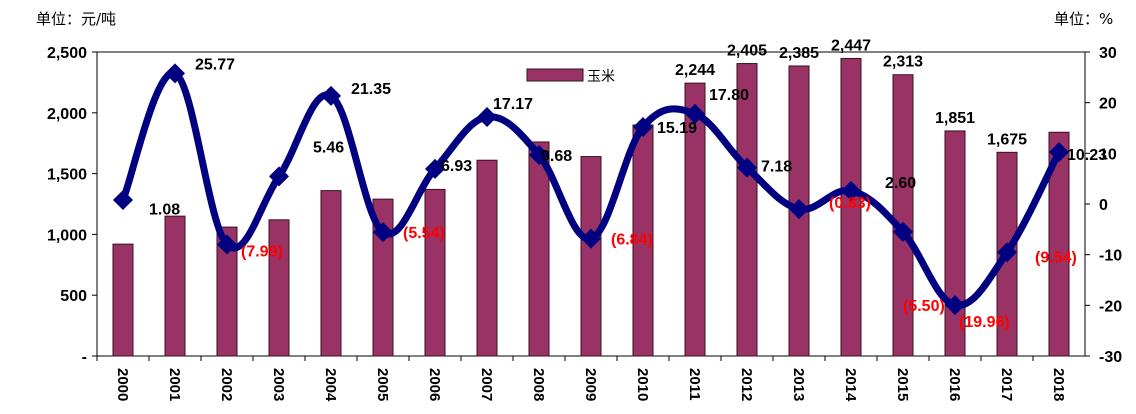 The width and height of the screenshot is (1136, 414). I want to click on bar-label-2012: 2,405, so click(747, 51).